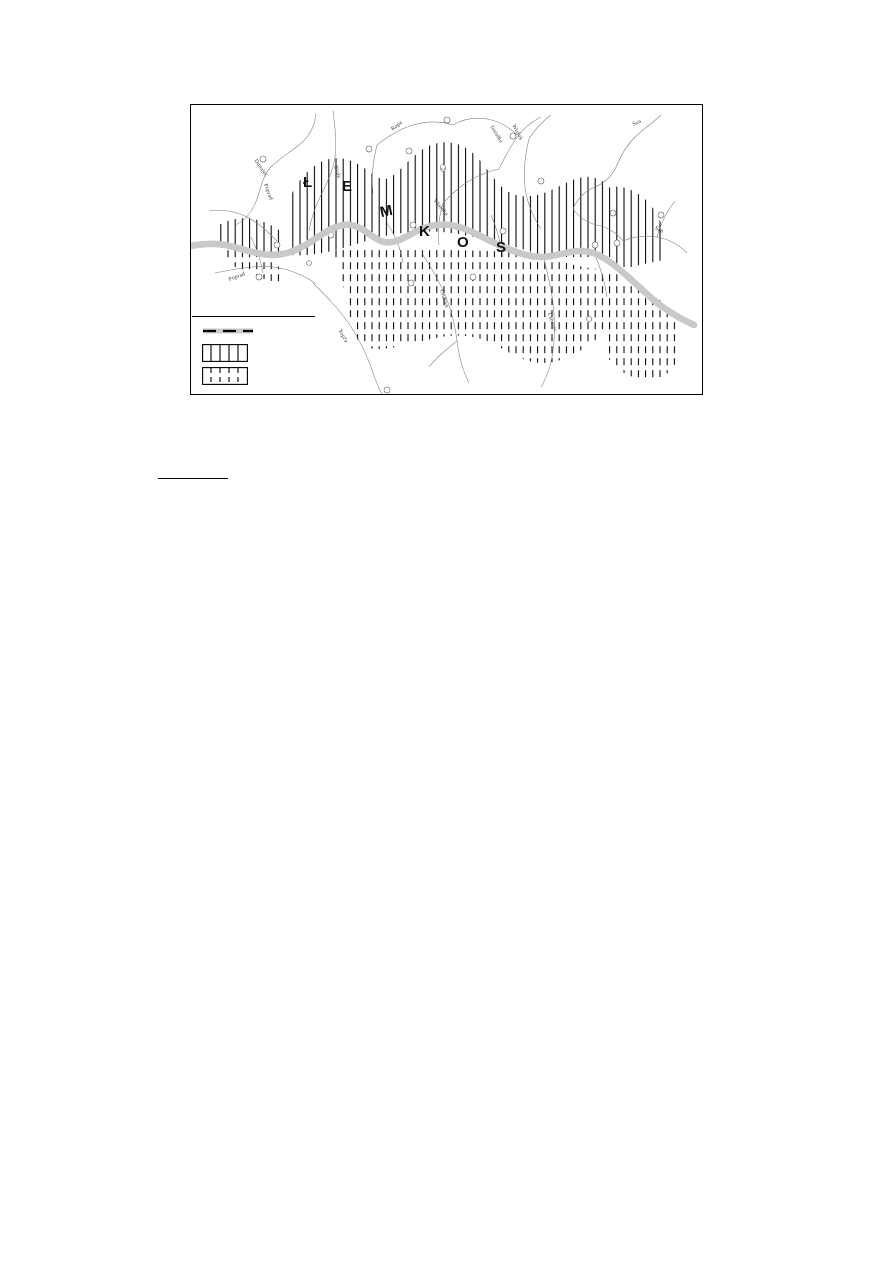 The image size is (893, 1263). What do you see at coordinates (253, 316) in the screenshot?
I see `legend-top-divider` at bounding box center [253, 316].